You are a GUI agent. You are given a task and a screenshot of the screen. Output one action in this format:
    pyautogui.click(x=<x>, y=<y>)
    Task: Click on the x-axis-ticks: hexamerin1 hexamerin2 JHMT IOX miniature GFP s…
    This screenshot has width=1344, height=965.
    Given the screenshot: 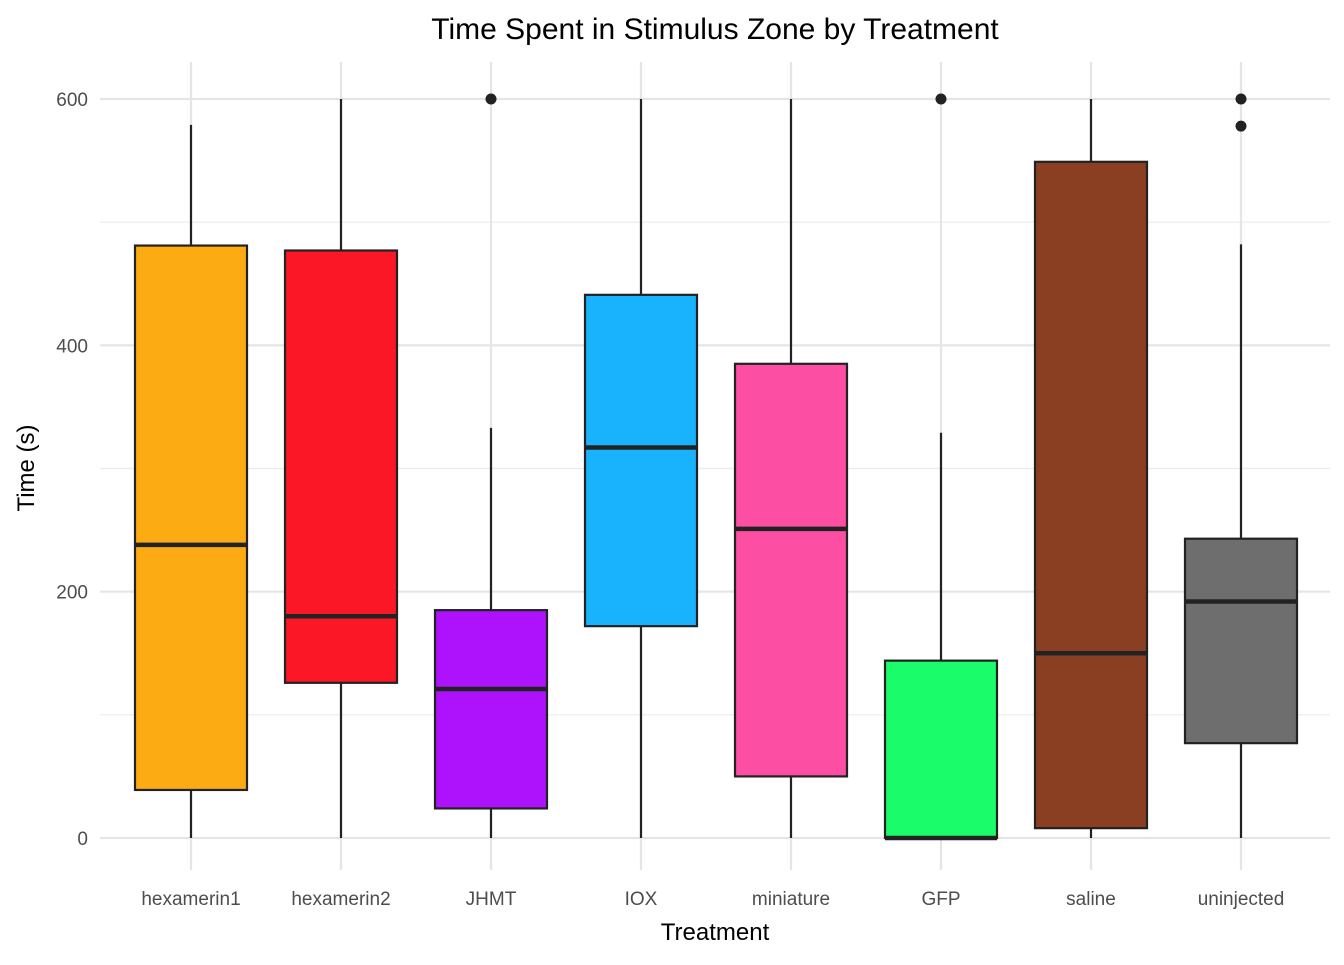 What is the action you would take?
    pyautogui.click(x=712, y=899)
    